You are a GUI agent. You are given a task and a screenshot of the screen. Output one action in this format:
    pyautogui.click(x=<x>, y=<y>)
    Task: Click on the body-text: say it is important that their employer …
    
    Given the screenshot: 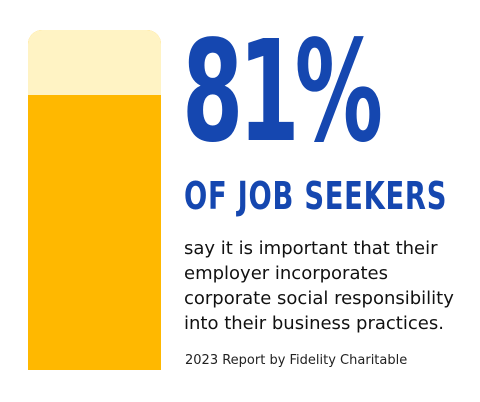 What is the action you would take?
    pyautogui.click(x=319, y=286)
    